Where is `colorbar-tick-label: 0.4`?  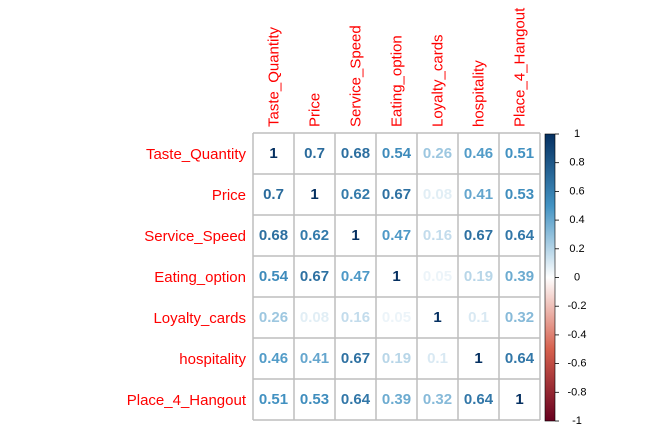 colorbar-tick-label: 0.4 is located at coordinates (576, 220).